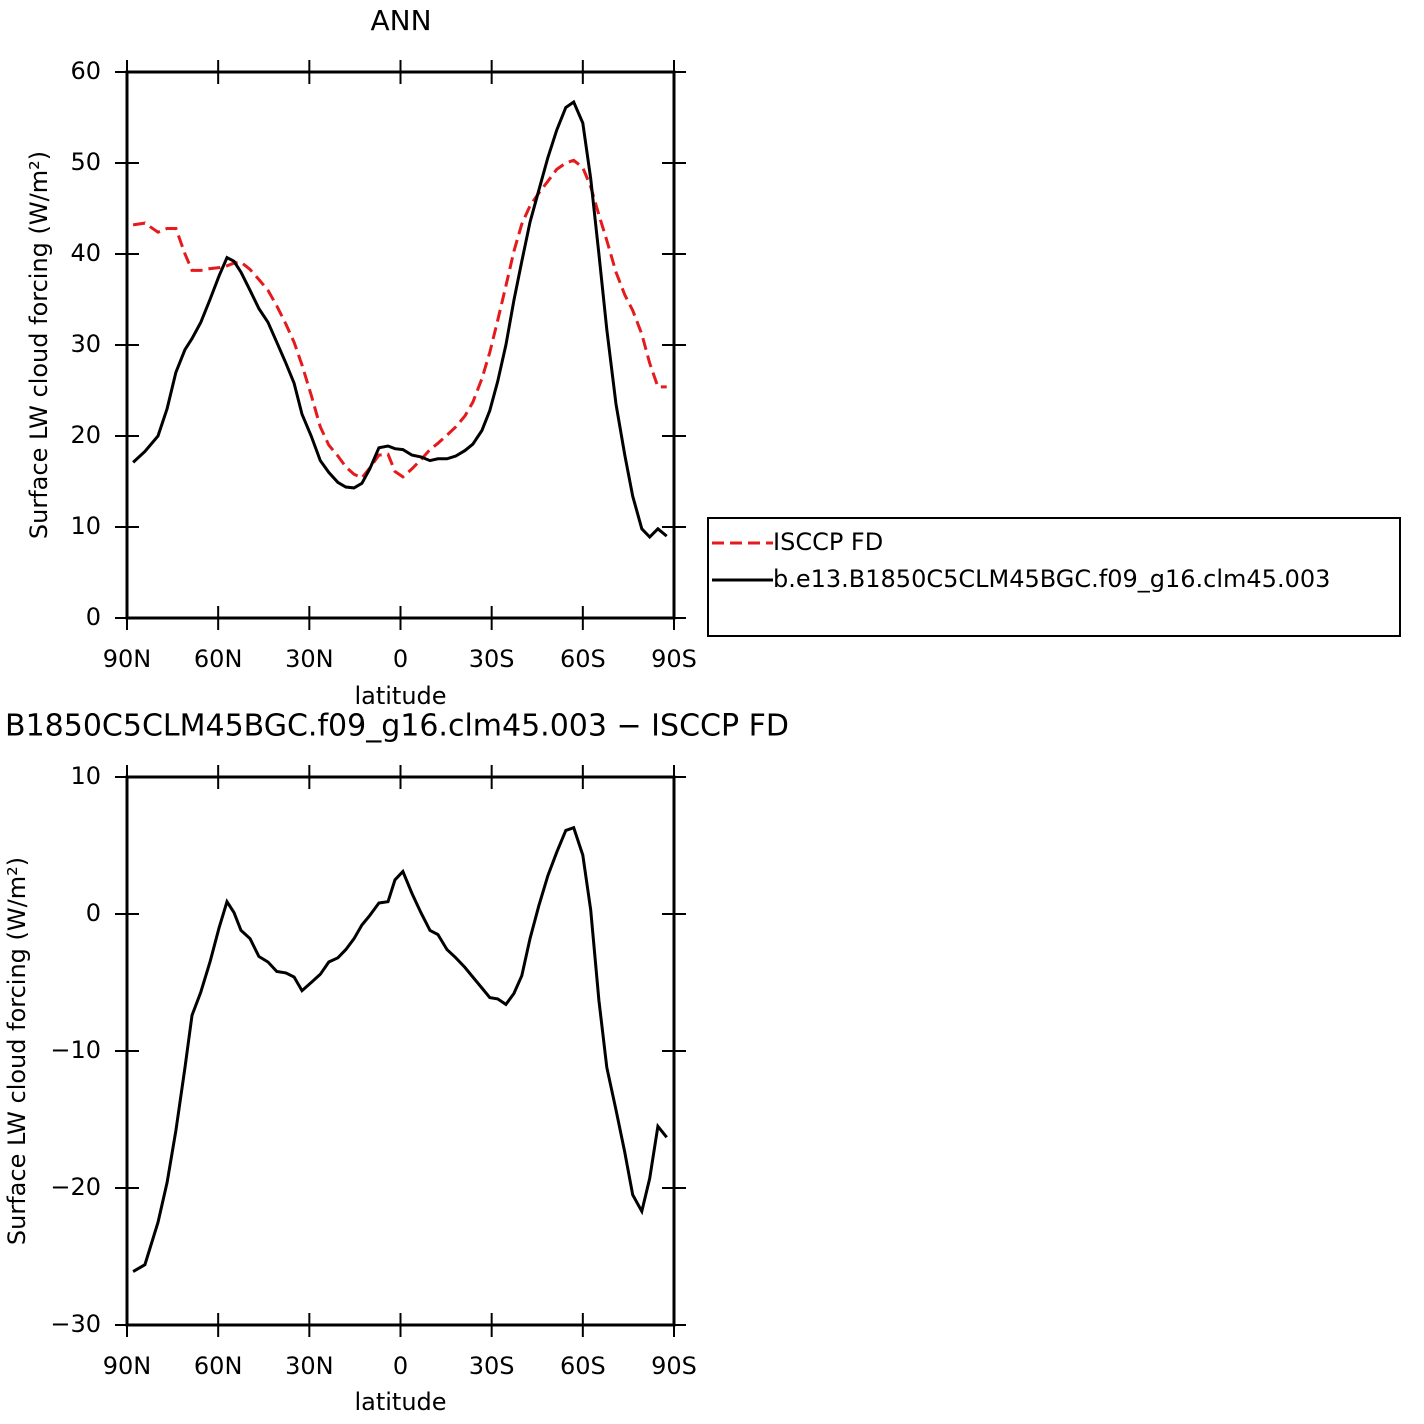 The image size is (1424, 1424). Describe the element at coordinates (85, 71) in the screenshot. I see `y-tick-label: 60` at that location.